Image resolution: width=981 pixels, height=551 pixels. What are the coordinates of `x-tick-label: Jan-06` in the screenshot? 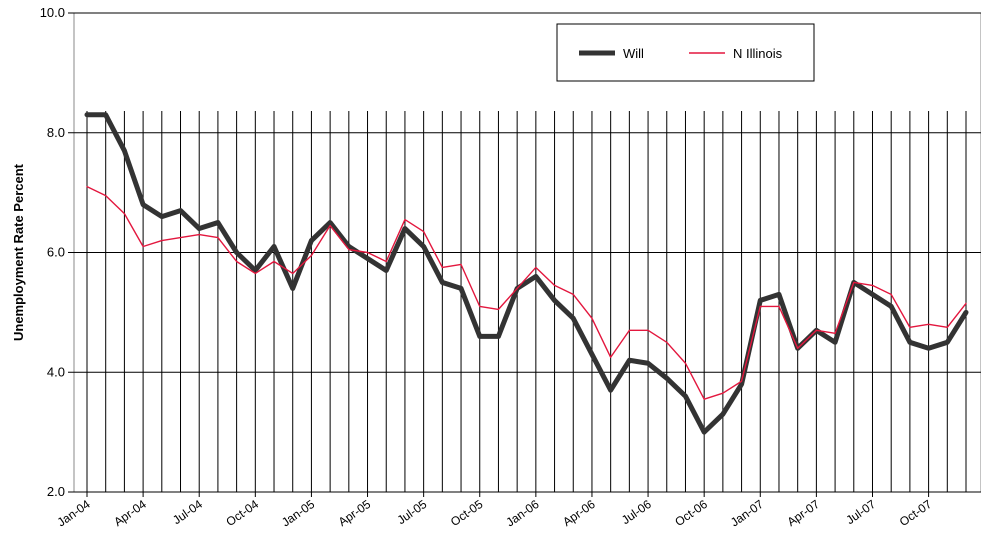 It's located at (522, 513).